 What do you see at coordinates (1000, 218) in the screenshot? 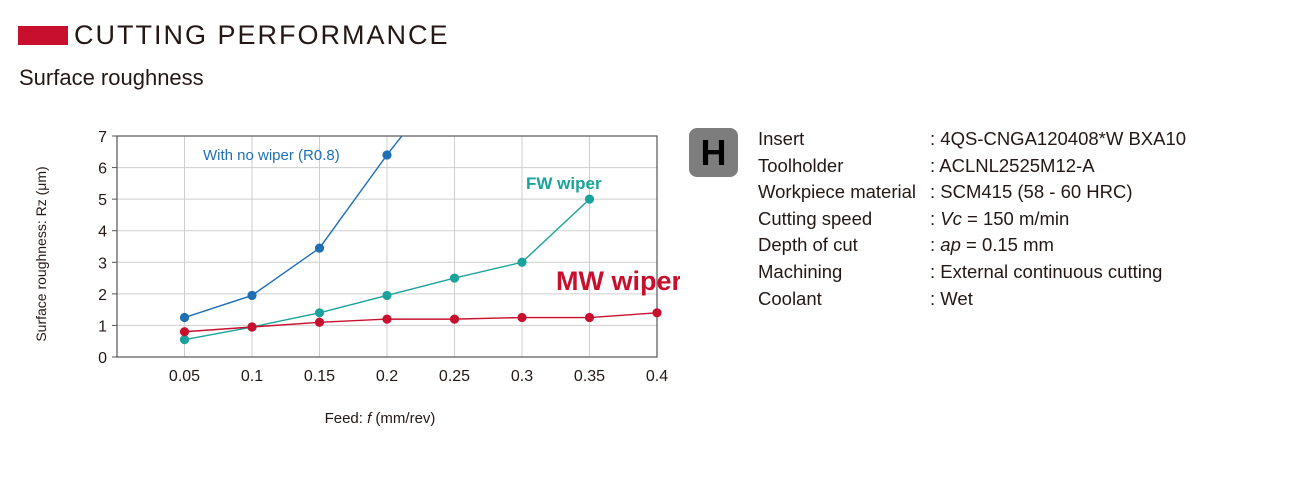
I see `condition-value: : Vc = 150 m/min` at bounding box center [1000, 218].